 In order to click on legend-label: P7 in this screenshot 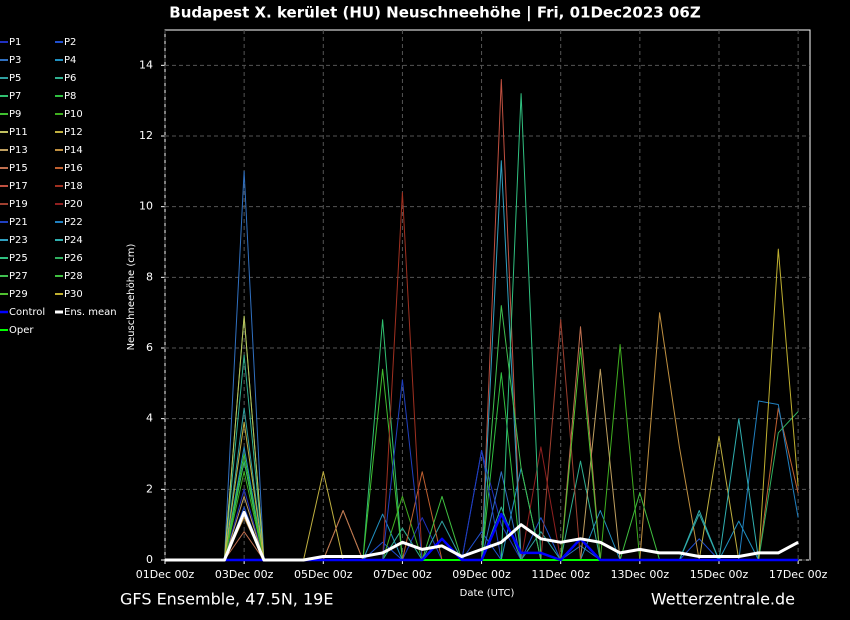, I will do `click(15, 96)`.